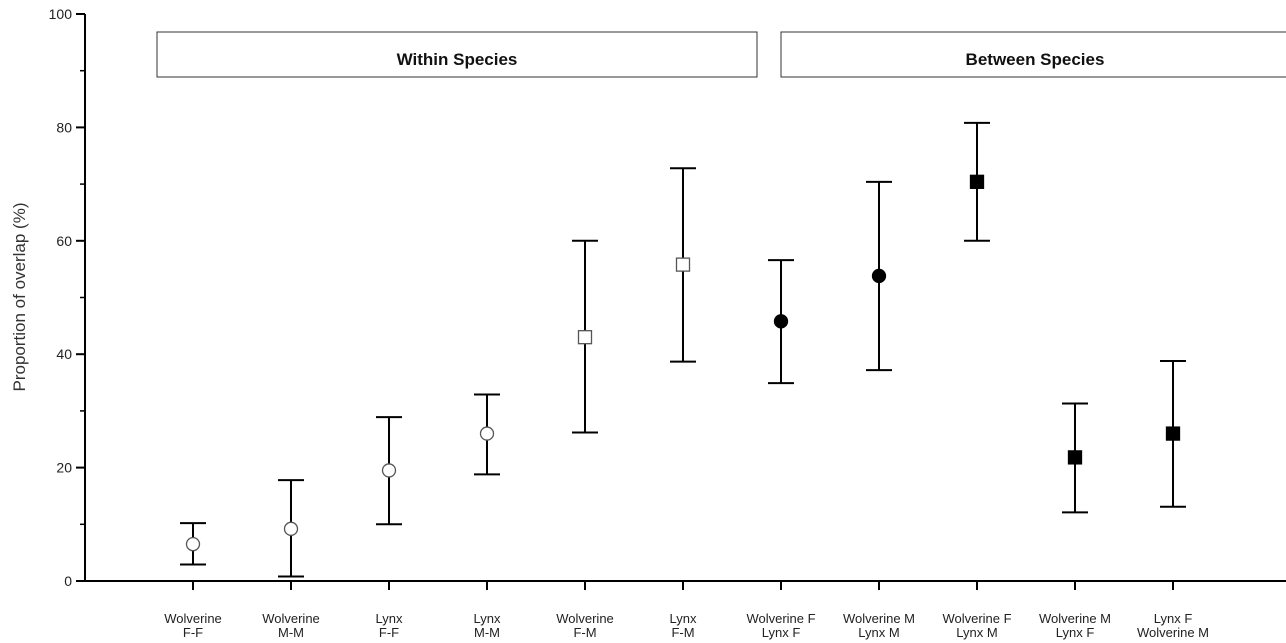  I want to click on y-tick-label: 100, so click(61, 14).